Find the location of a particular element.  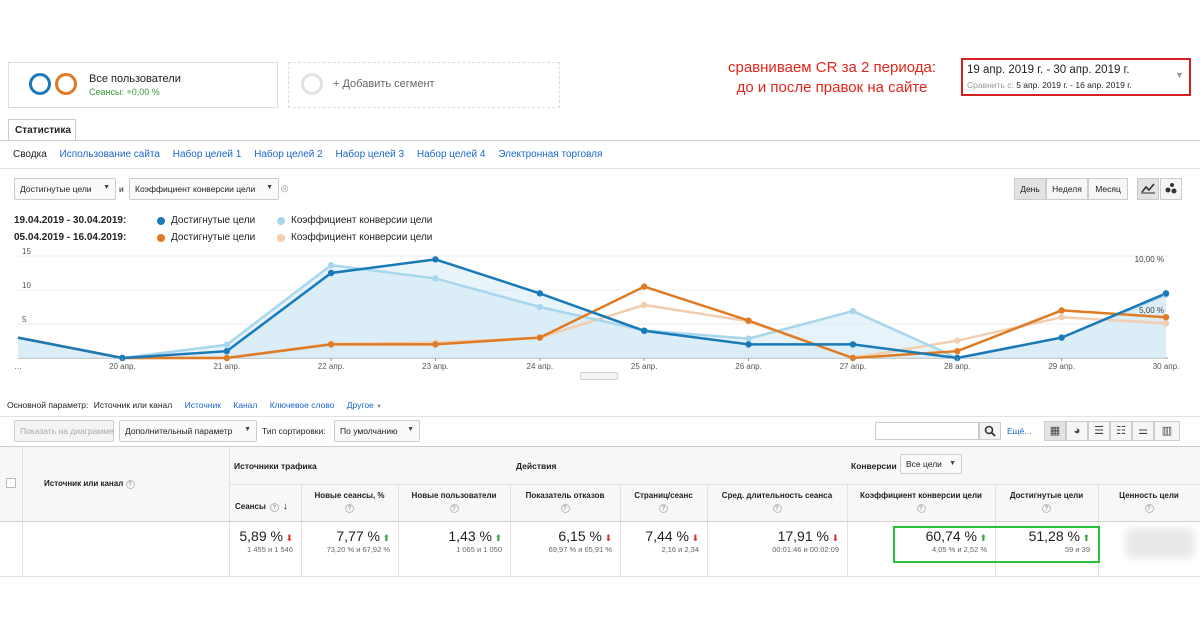

segment-circle-blue-icon is located at coordinates (40, 84).